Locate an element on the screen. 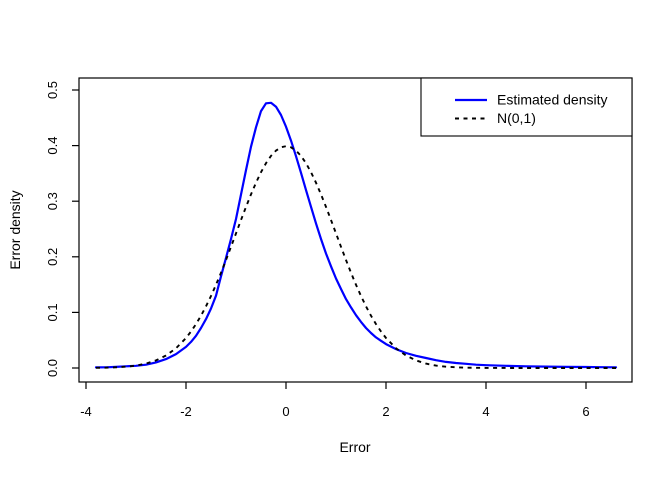  x-tick-label: 2 is located at coordinates (385, 411).